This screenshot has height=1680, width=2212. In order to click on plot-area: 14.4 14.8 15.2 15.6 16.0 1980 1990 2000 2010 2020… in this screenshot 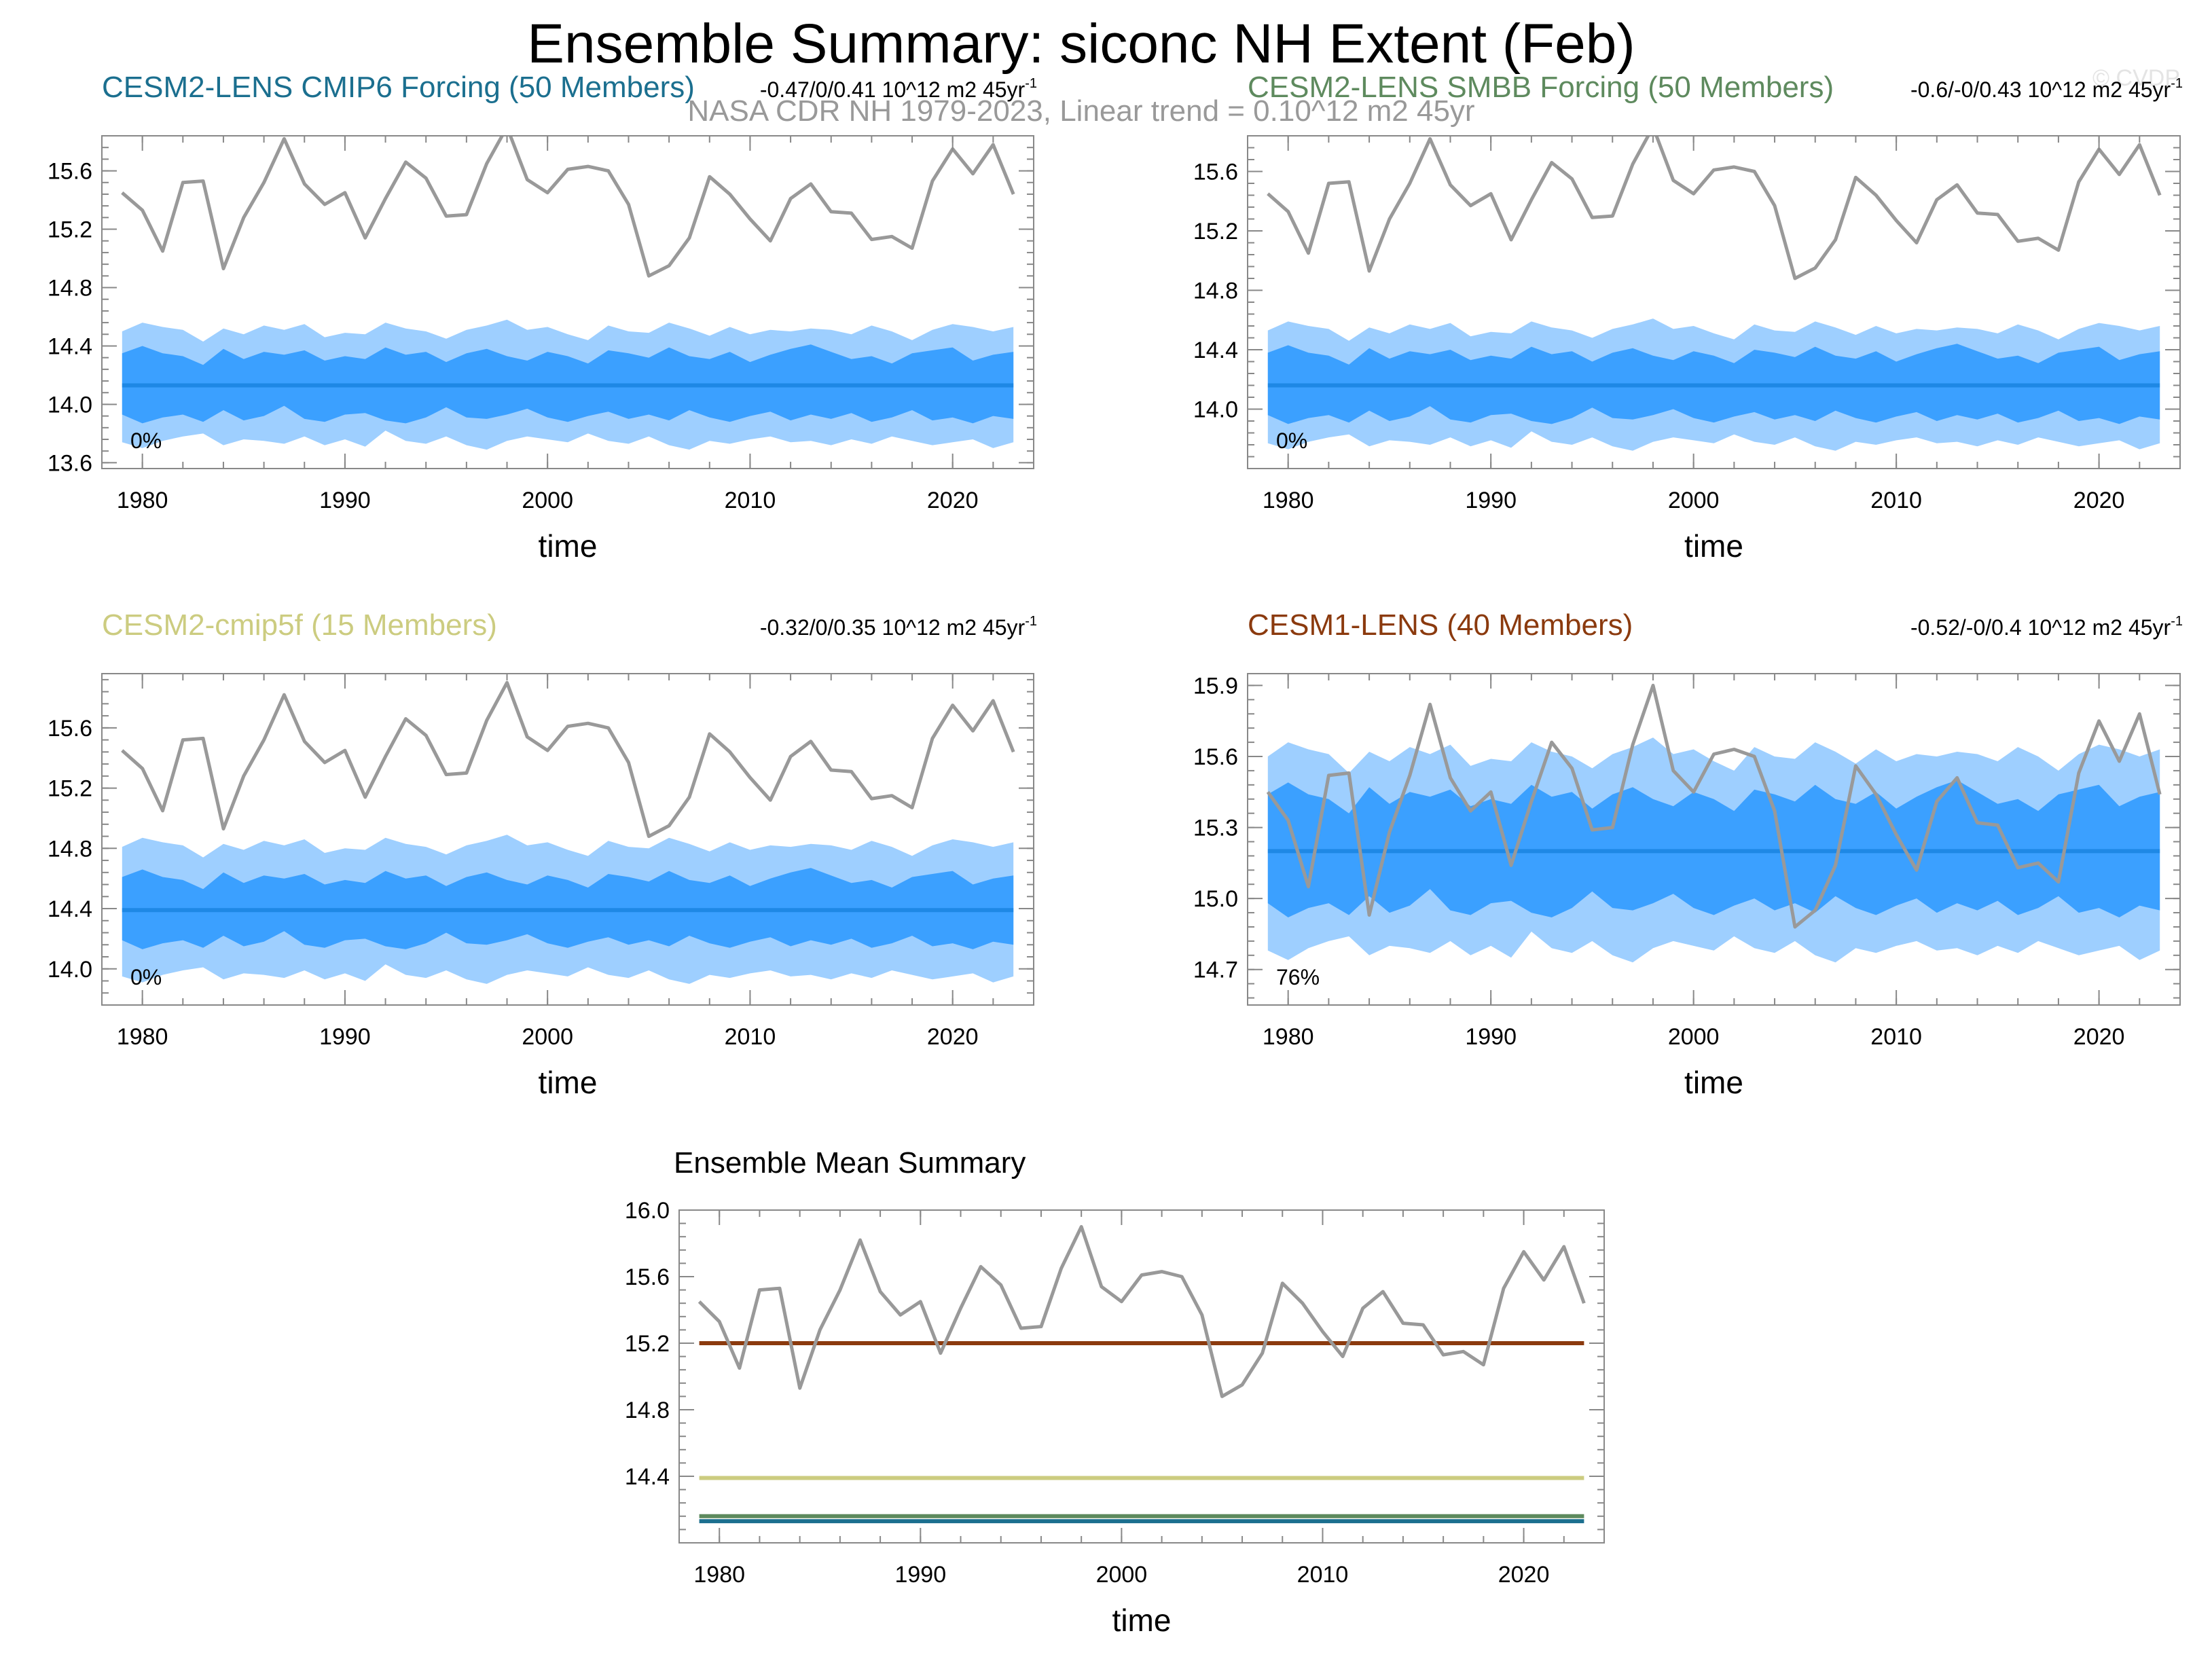, I will do `click(1115, 1418)`.